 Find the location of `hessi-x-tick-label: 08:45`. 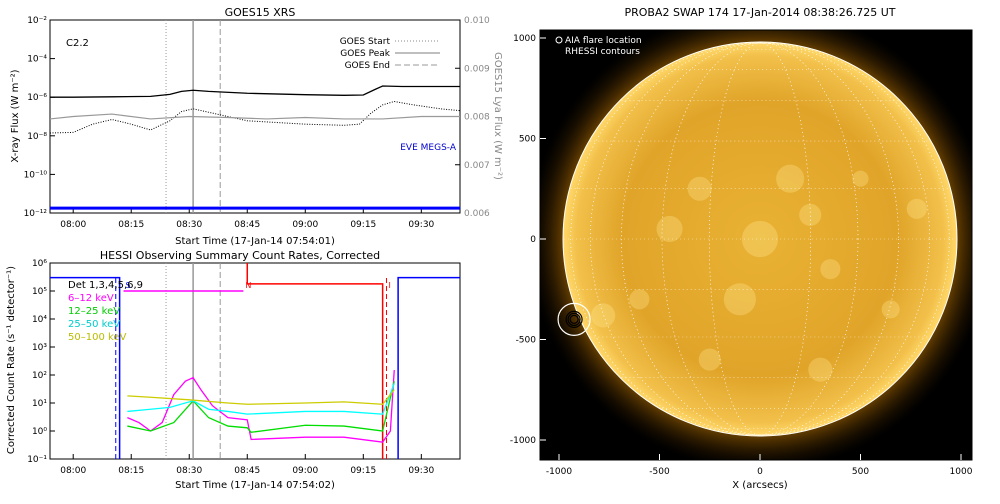

hessi-x-tick-label: 08:45 is located at coordinates (247, 471).